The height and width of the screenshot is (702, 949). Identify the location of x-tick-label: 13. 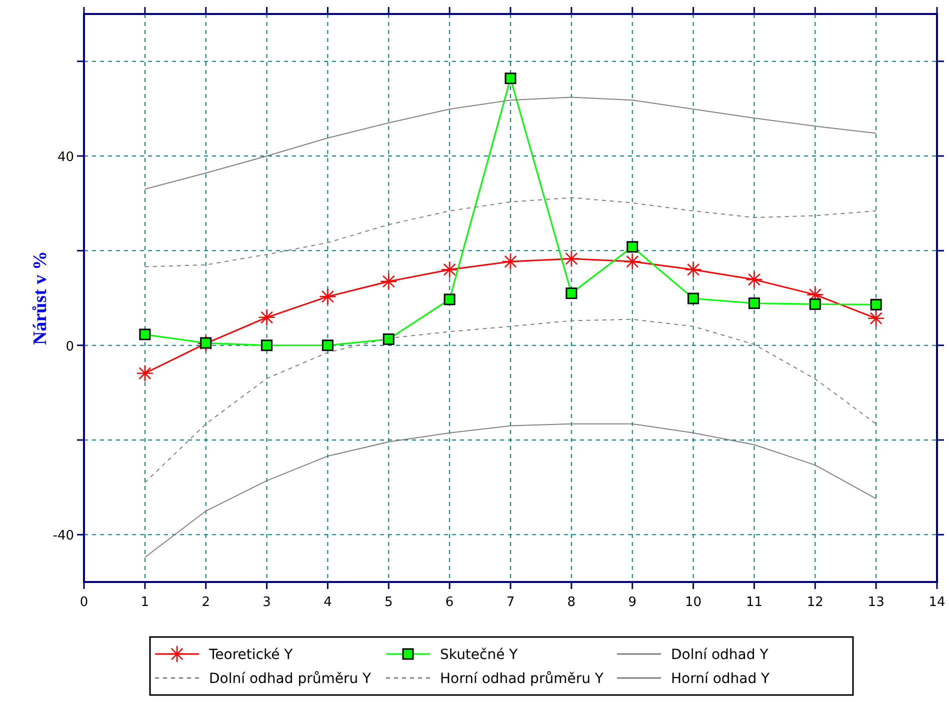
(876, 602).